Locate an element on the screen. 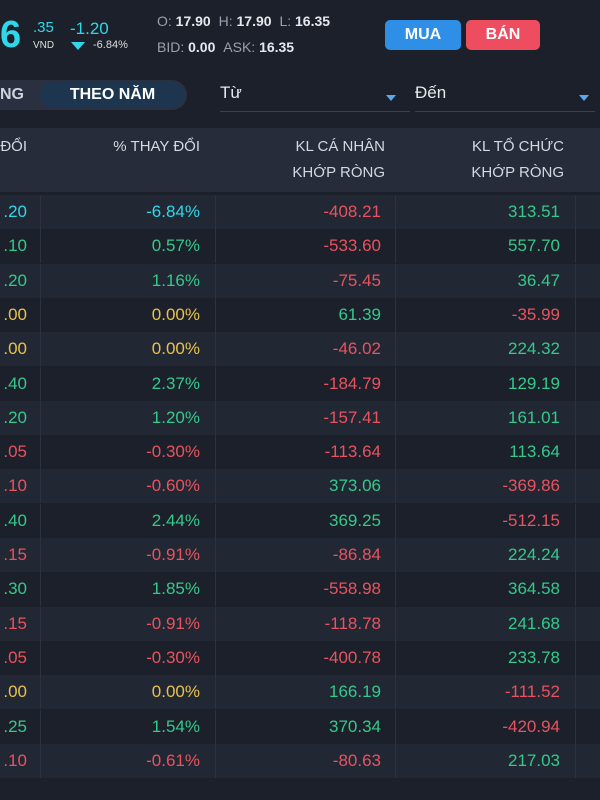  table-row: .40 2.37% -184.79 129.19 is located at coordinates (300, 383).